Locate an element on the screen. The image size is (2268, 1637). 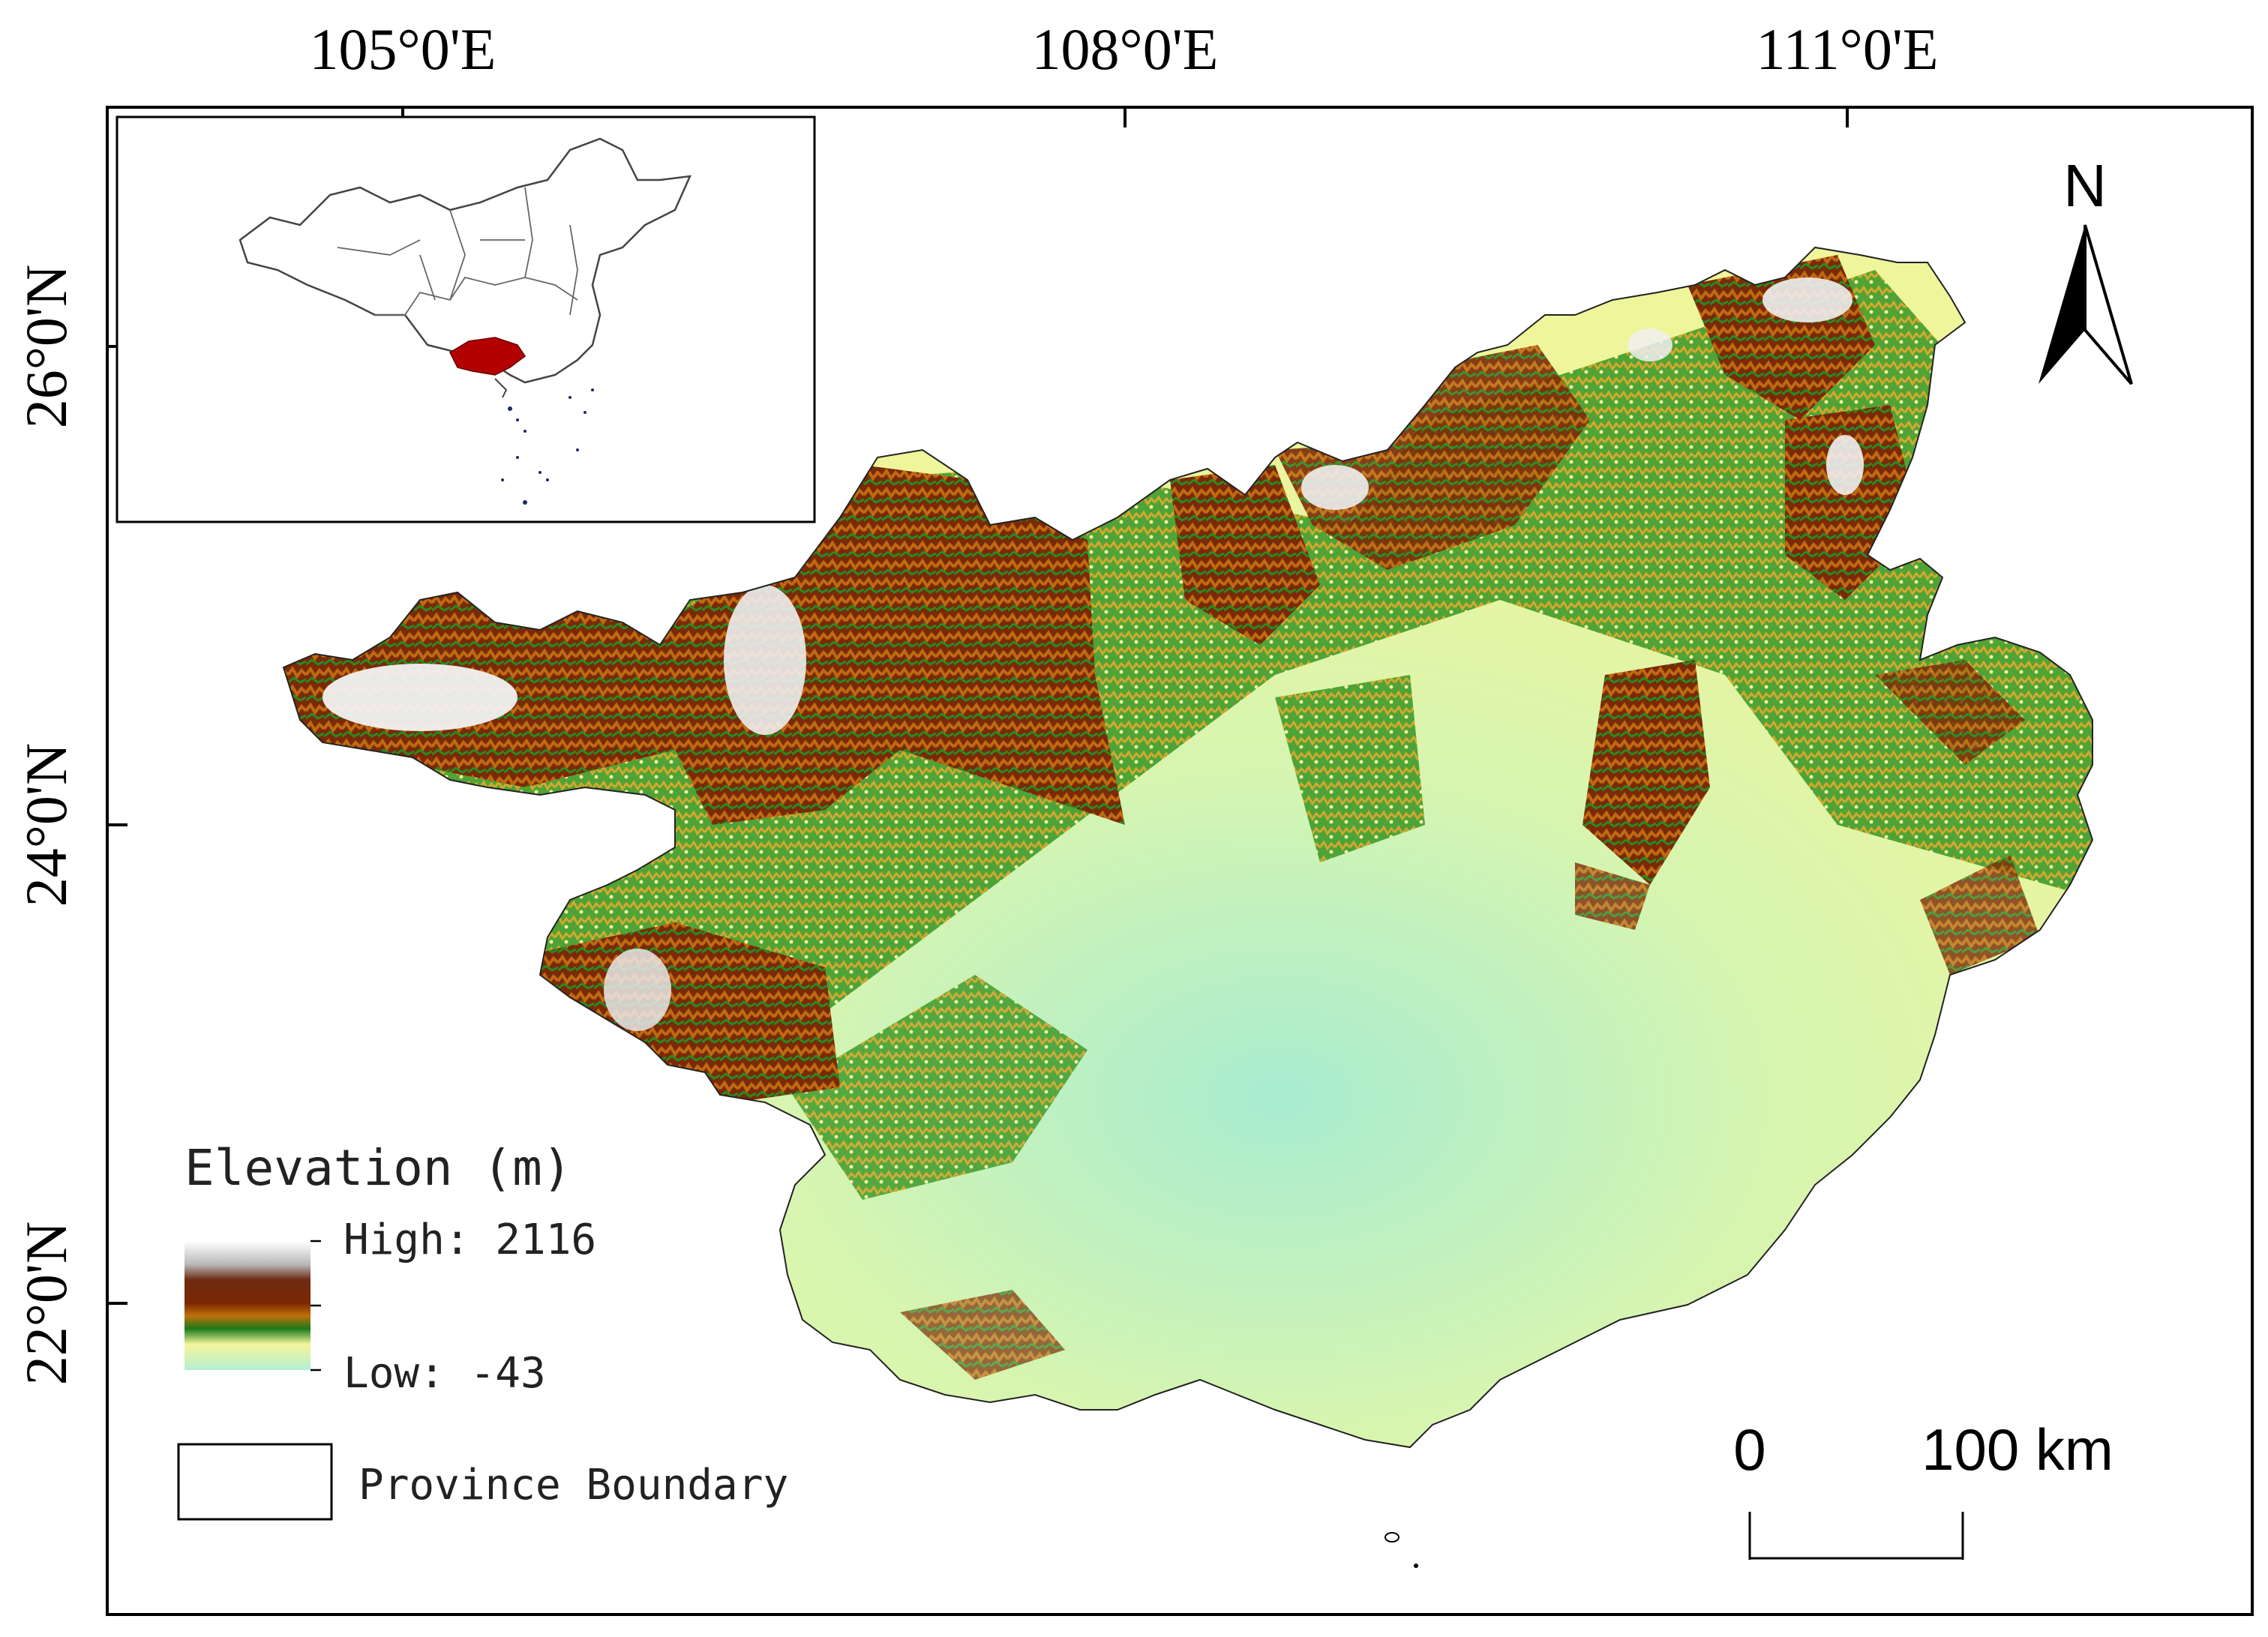
longitude-label-108: 108°0'E is located at coordinates (1125, 49).